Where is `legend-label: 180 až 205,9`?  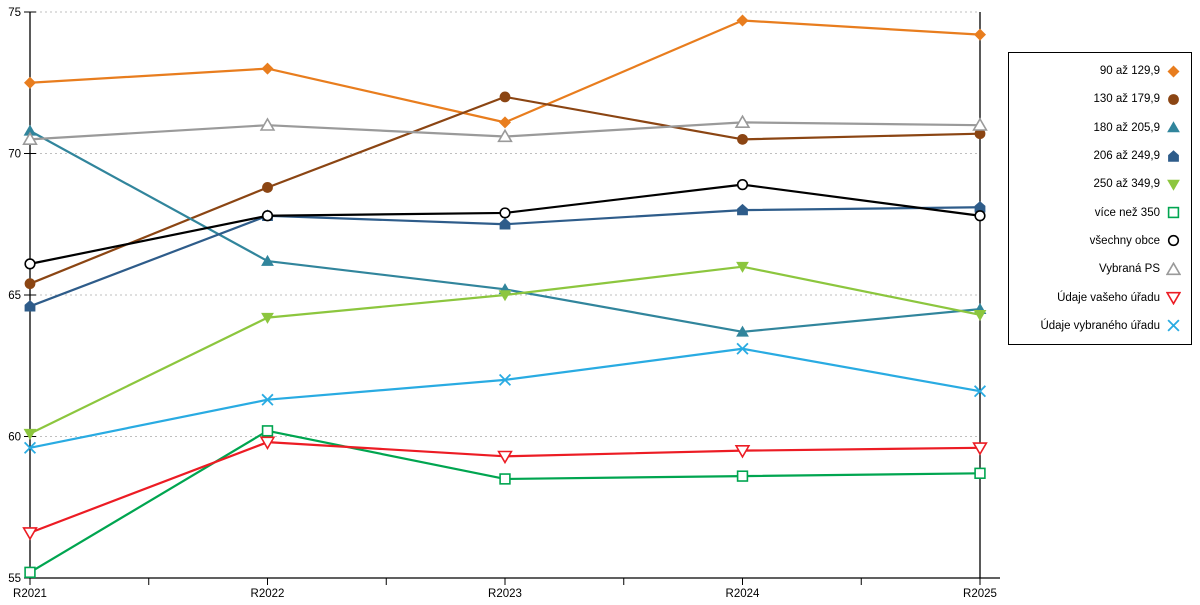 legend-label: 180 až 205,9 is located at coordinates (1126, 127).